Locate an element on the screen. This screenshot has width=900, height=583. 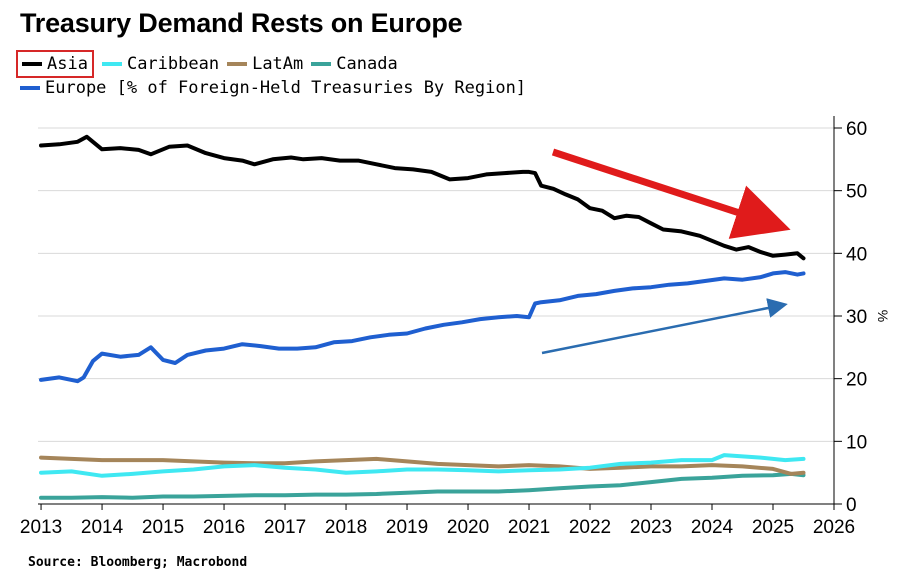
annotations is located at coordinates (666, 251).